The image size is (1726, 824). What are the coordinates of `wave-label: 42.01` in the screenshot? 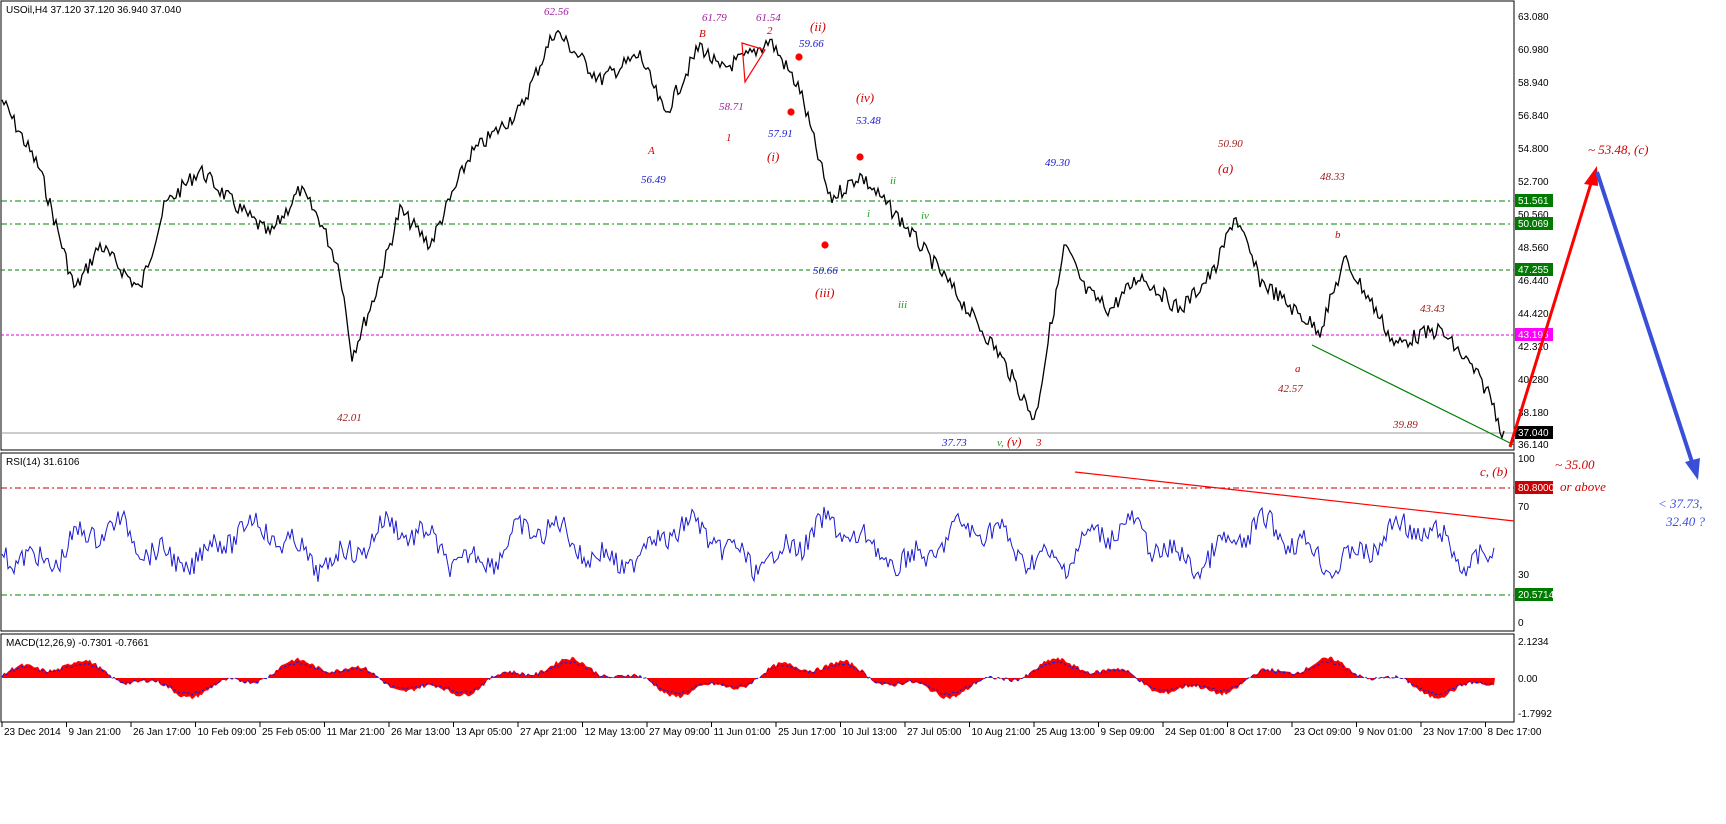 It's located at (349, 418).